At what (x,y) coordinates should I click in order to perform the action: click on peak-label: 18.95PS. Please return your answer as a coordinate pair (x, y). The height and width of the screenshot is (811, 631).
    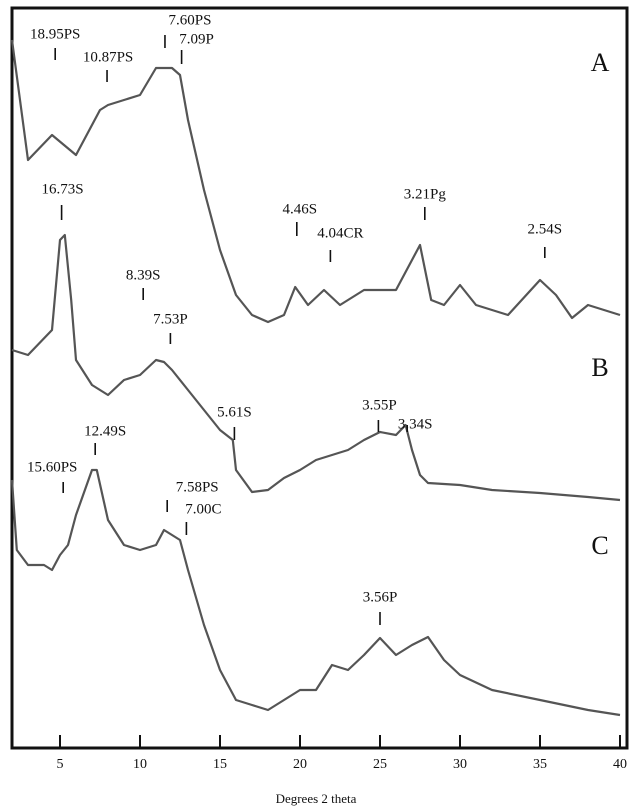
    Looking at the image, I should click on (55, 34).